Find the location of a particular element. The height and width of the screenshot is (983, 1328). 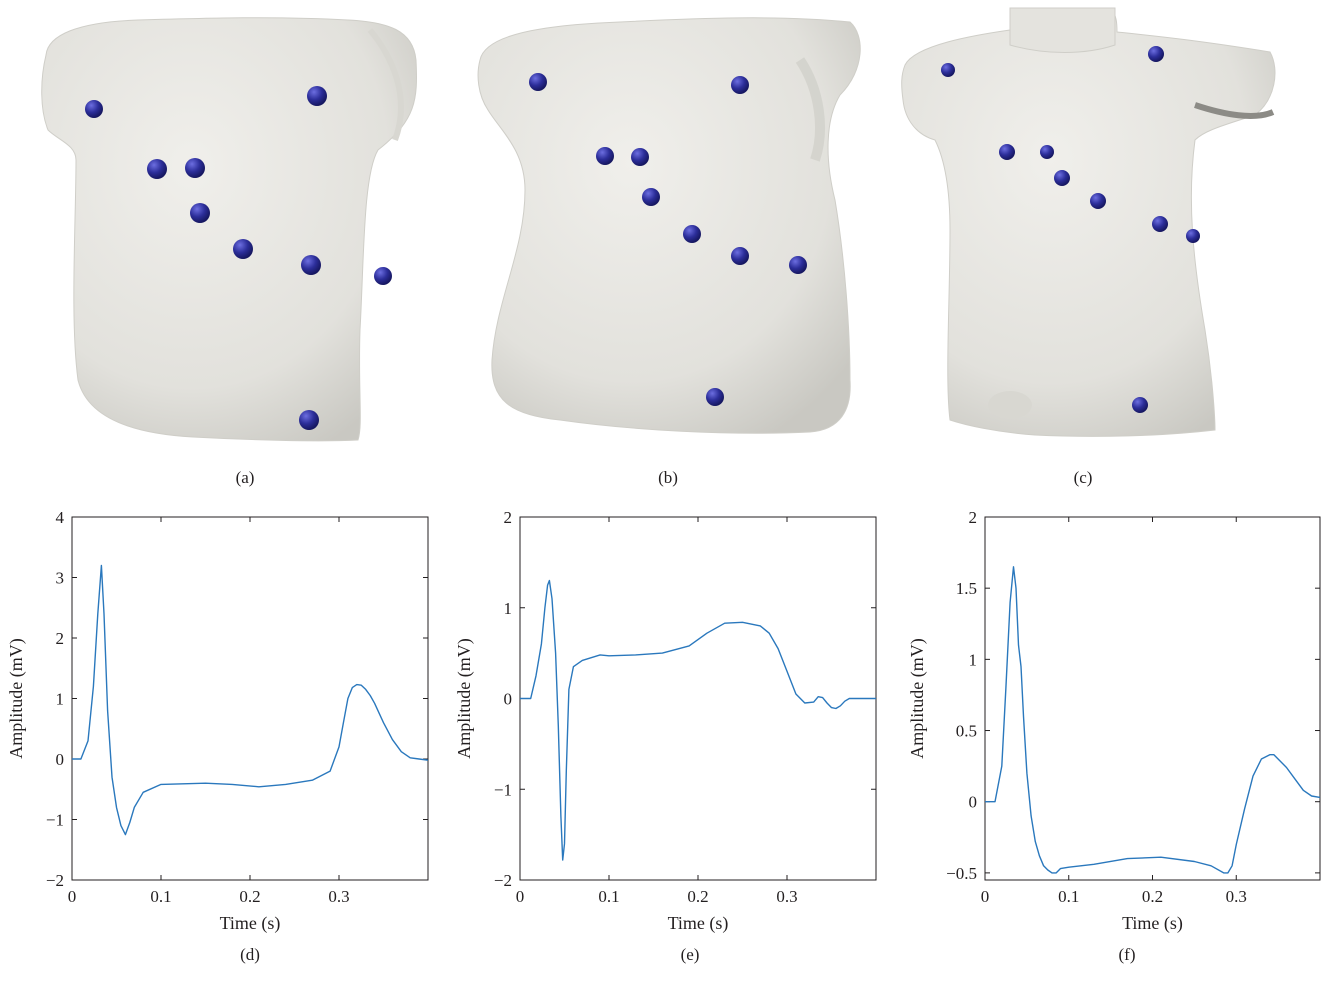

y-tick-label: 4 is located at coordinates (60, 517).